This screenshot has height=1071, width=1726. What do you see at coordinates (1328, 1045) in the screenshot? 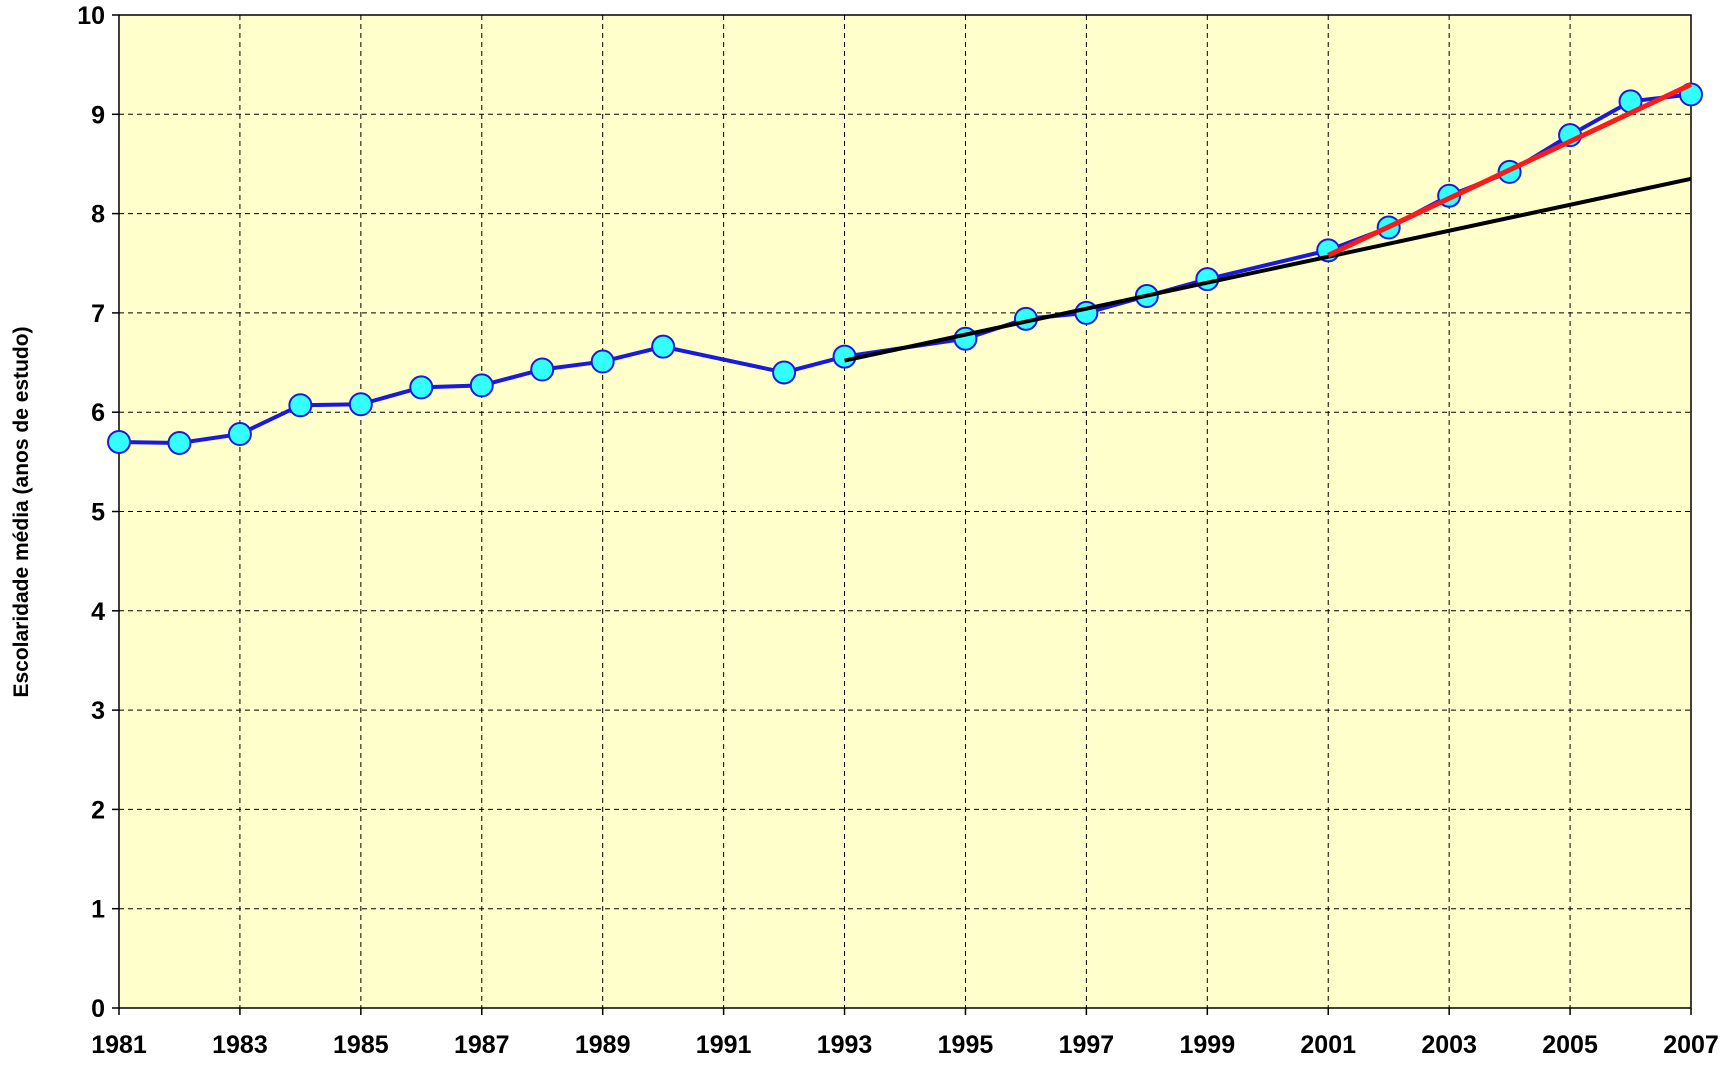
I see `x-tick-label: 2001` at bounding box center [1328, 1045].